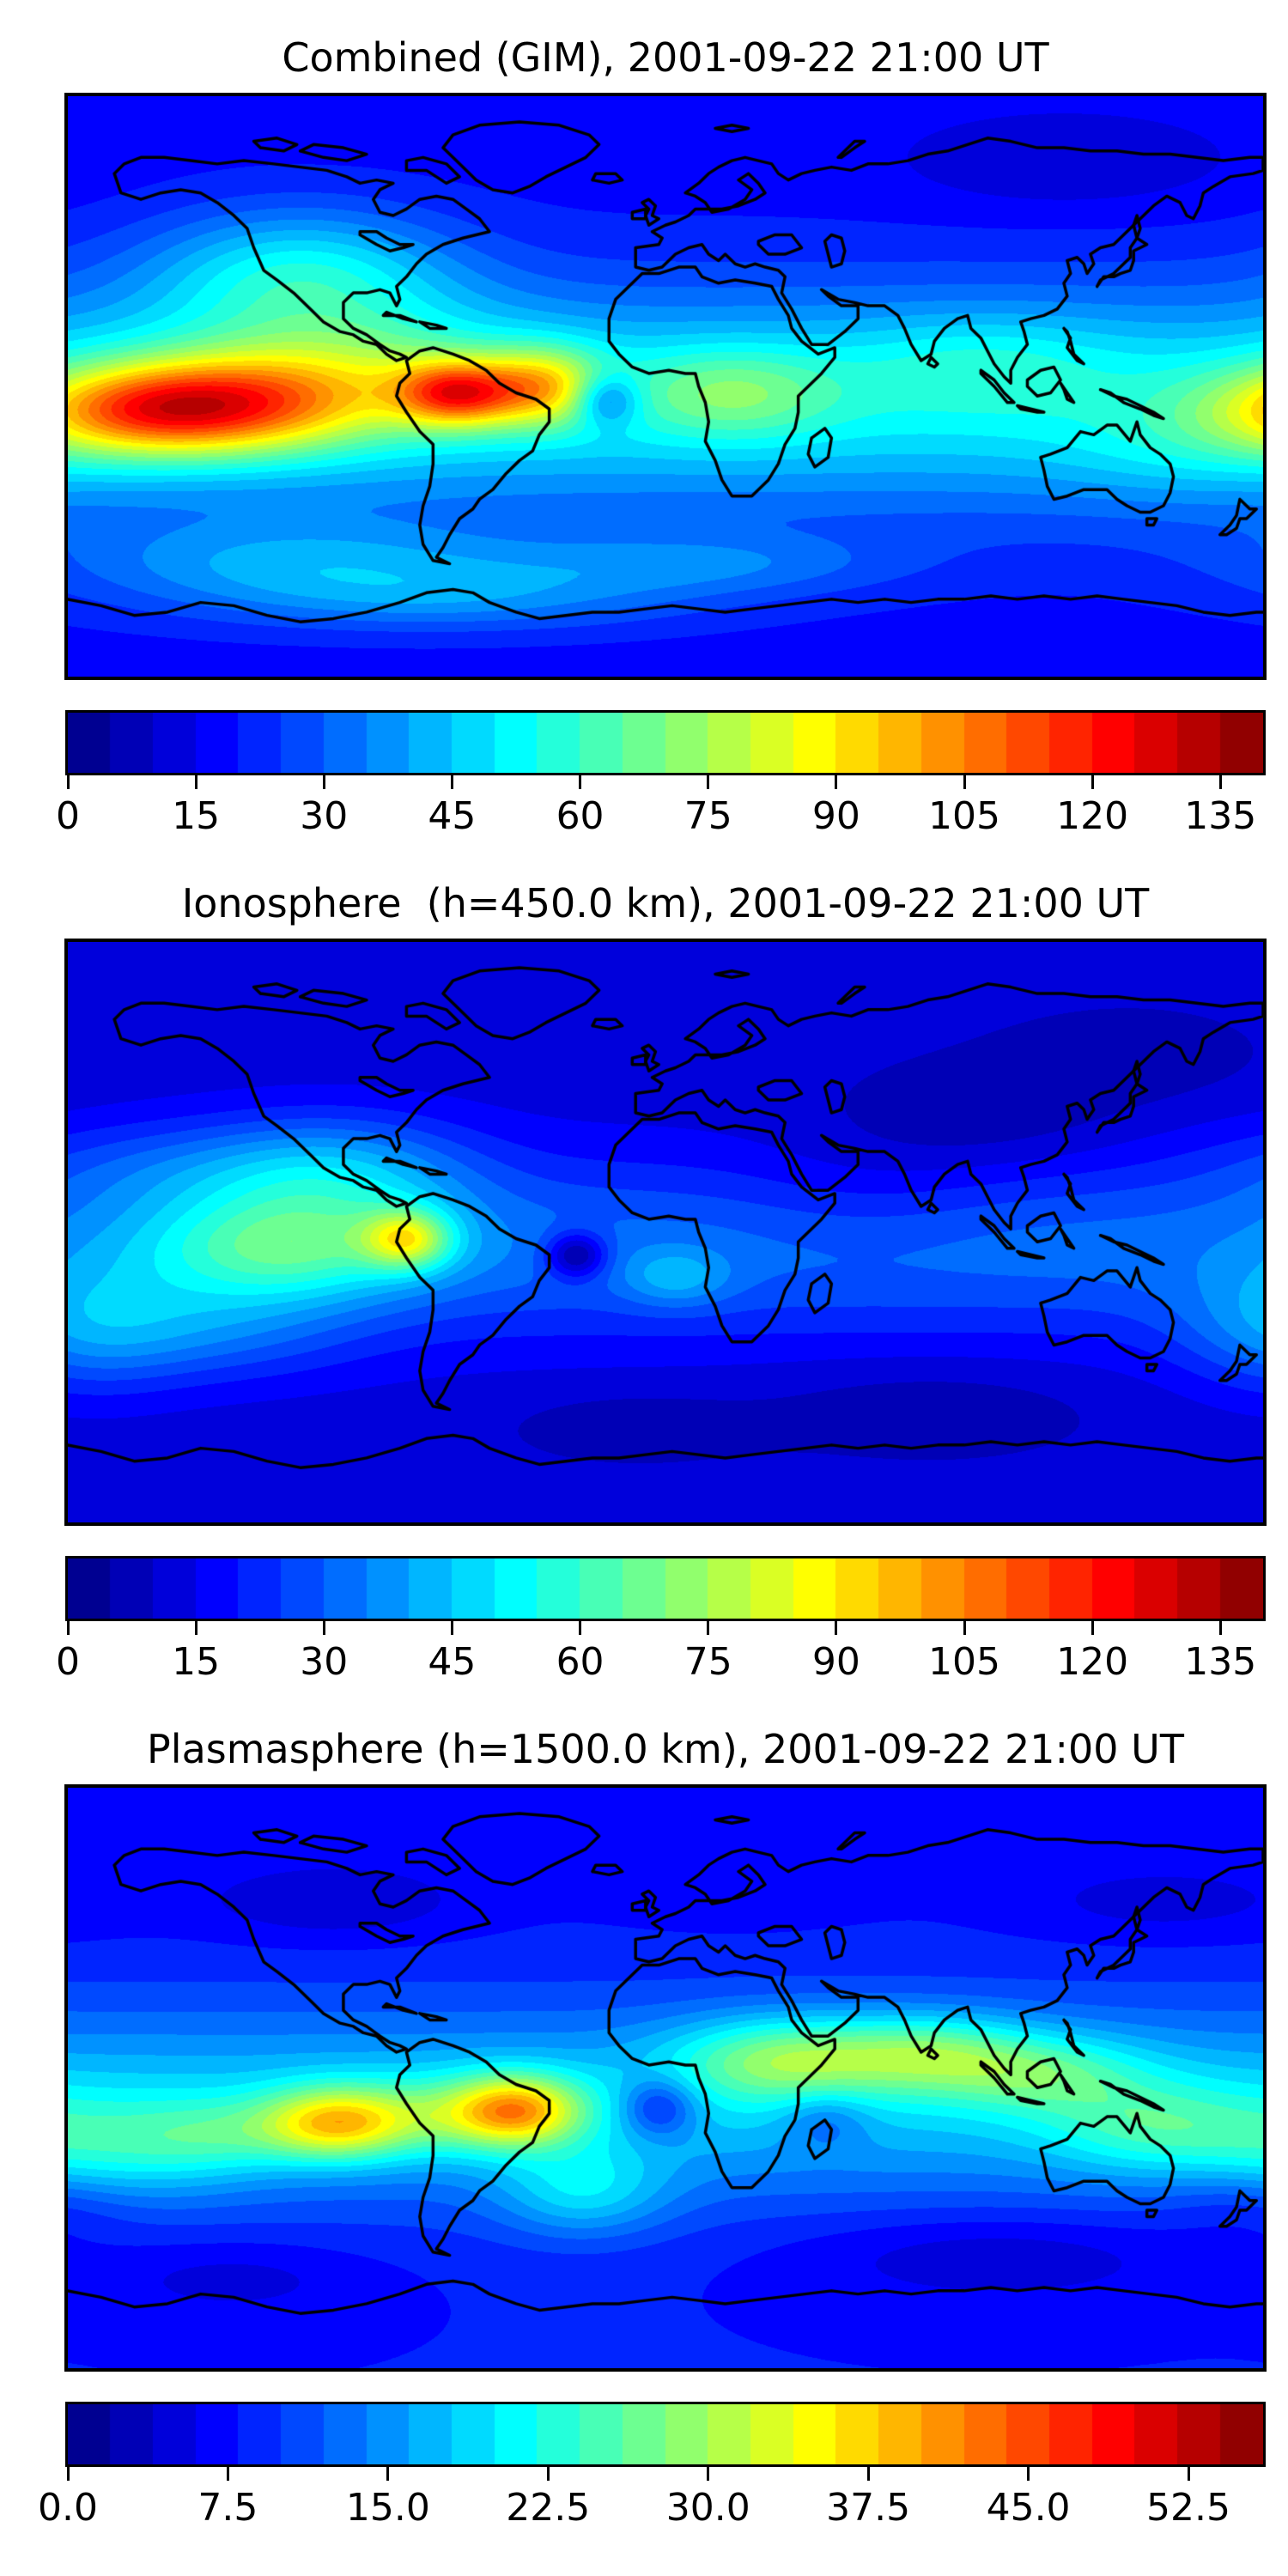 The image size is (1288, 2576). I want to click on colorbar-canvas-ionosphere, so click(665, 1588).